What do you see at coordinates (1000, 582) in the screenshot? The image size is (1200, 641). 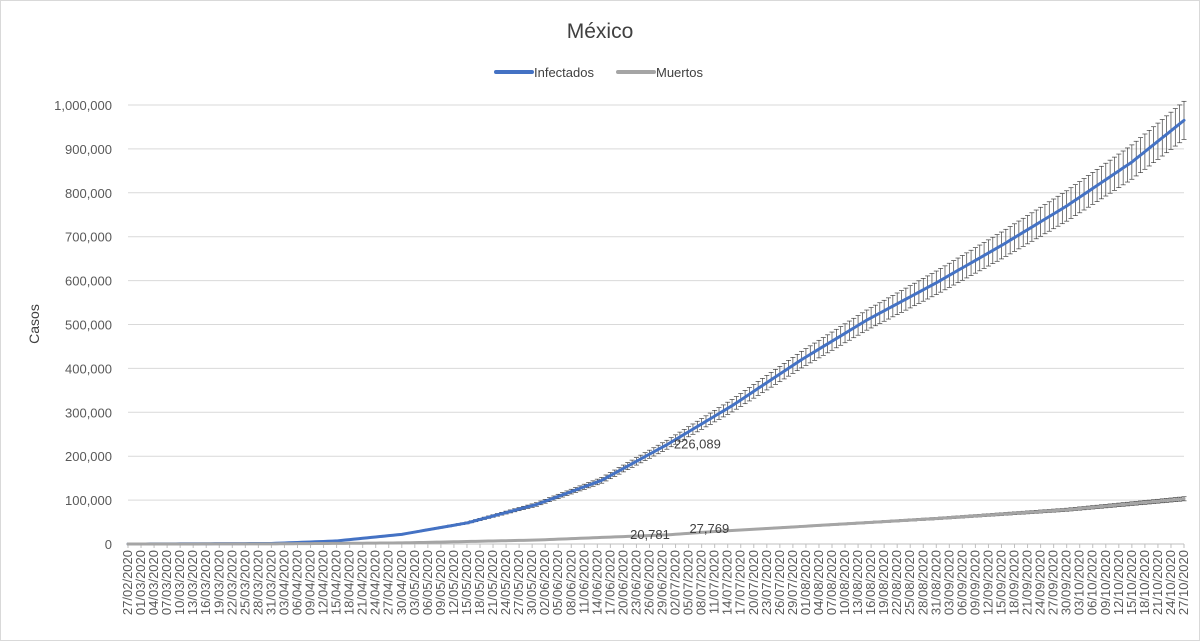 I see `x-tick-label: 15/09/2020` at bounding box center [1000, 582].